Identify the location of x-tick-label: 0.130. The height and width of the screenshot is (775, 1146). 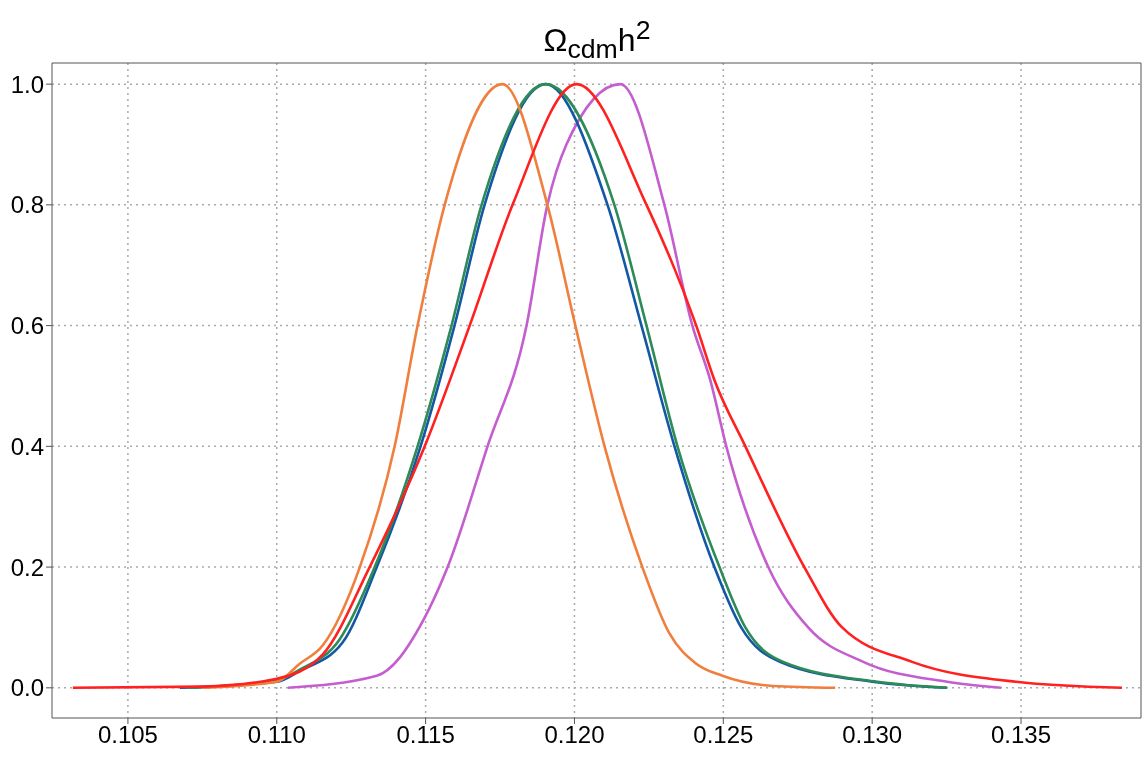
(872, 735).